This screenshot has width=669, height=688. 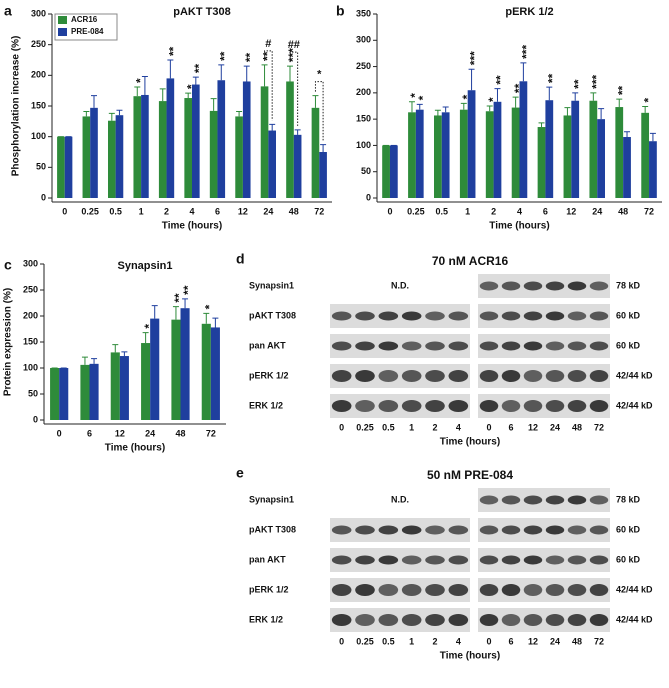 I want to click on row-label: ERK 1/2, so click(x=266, y=619).